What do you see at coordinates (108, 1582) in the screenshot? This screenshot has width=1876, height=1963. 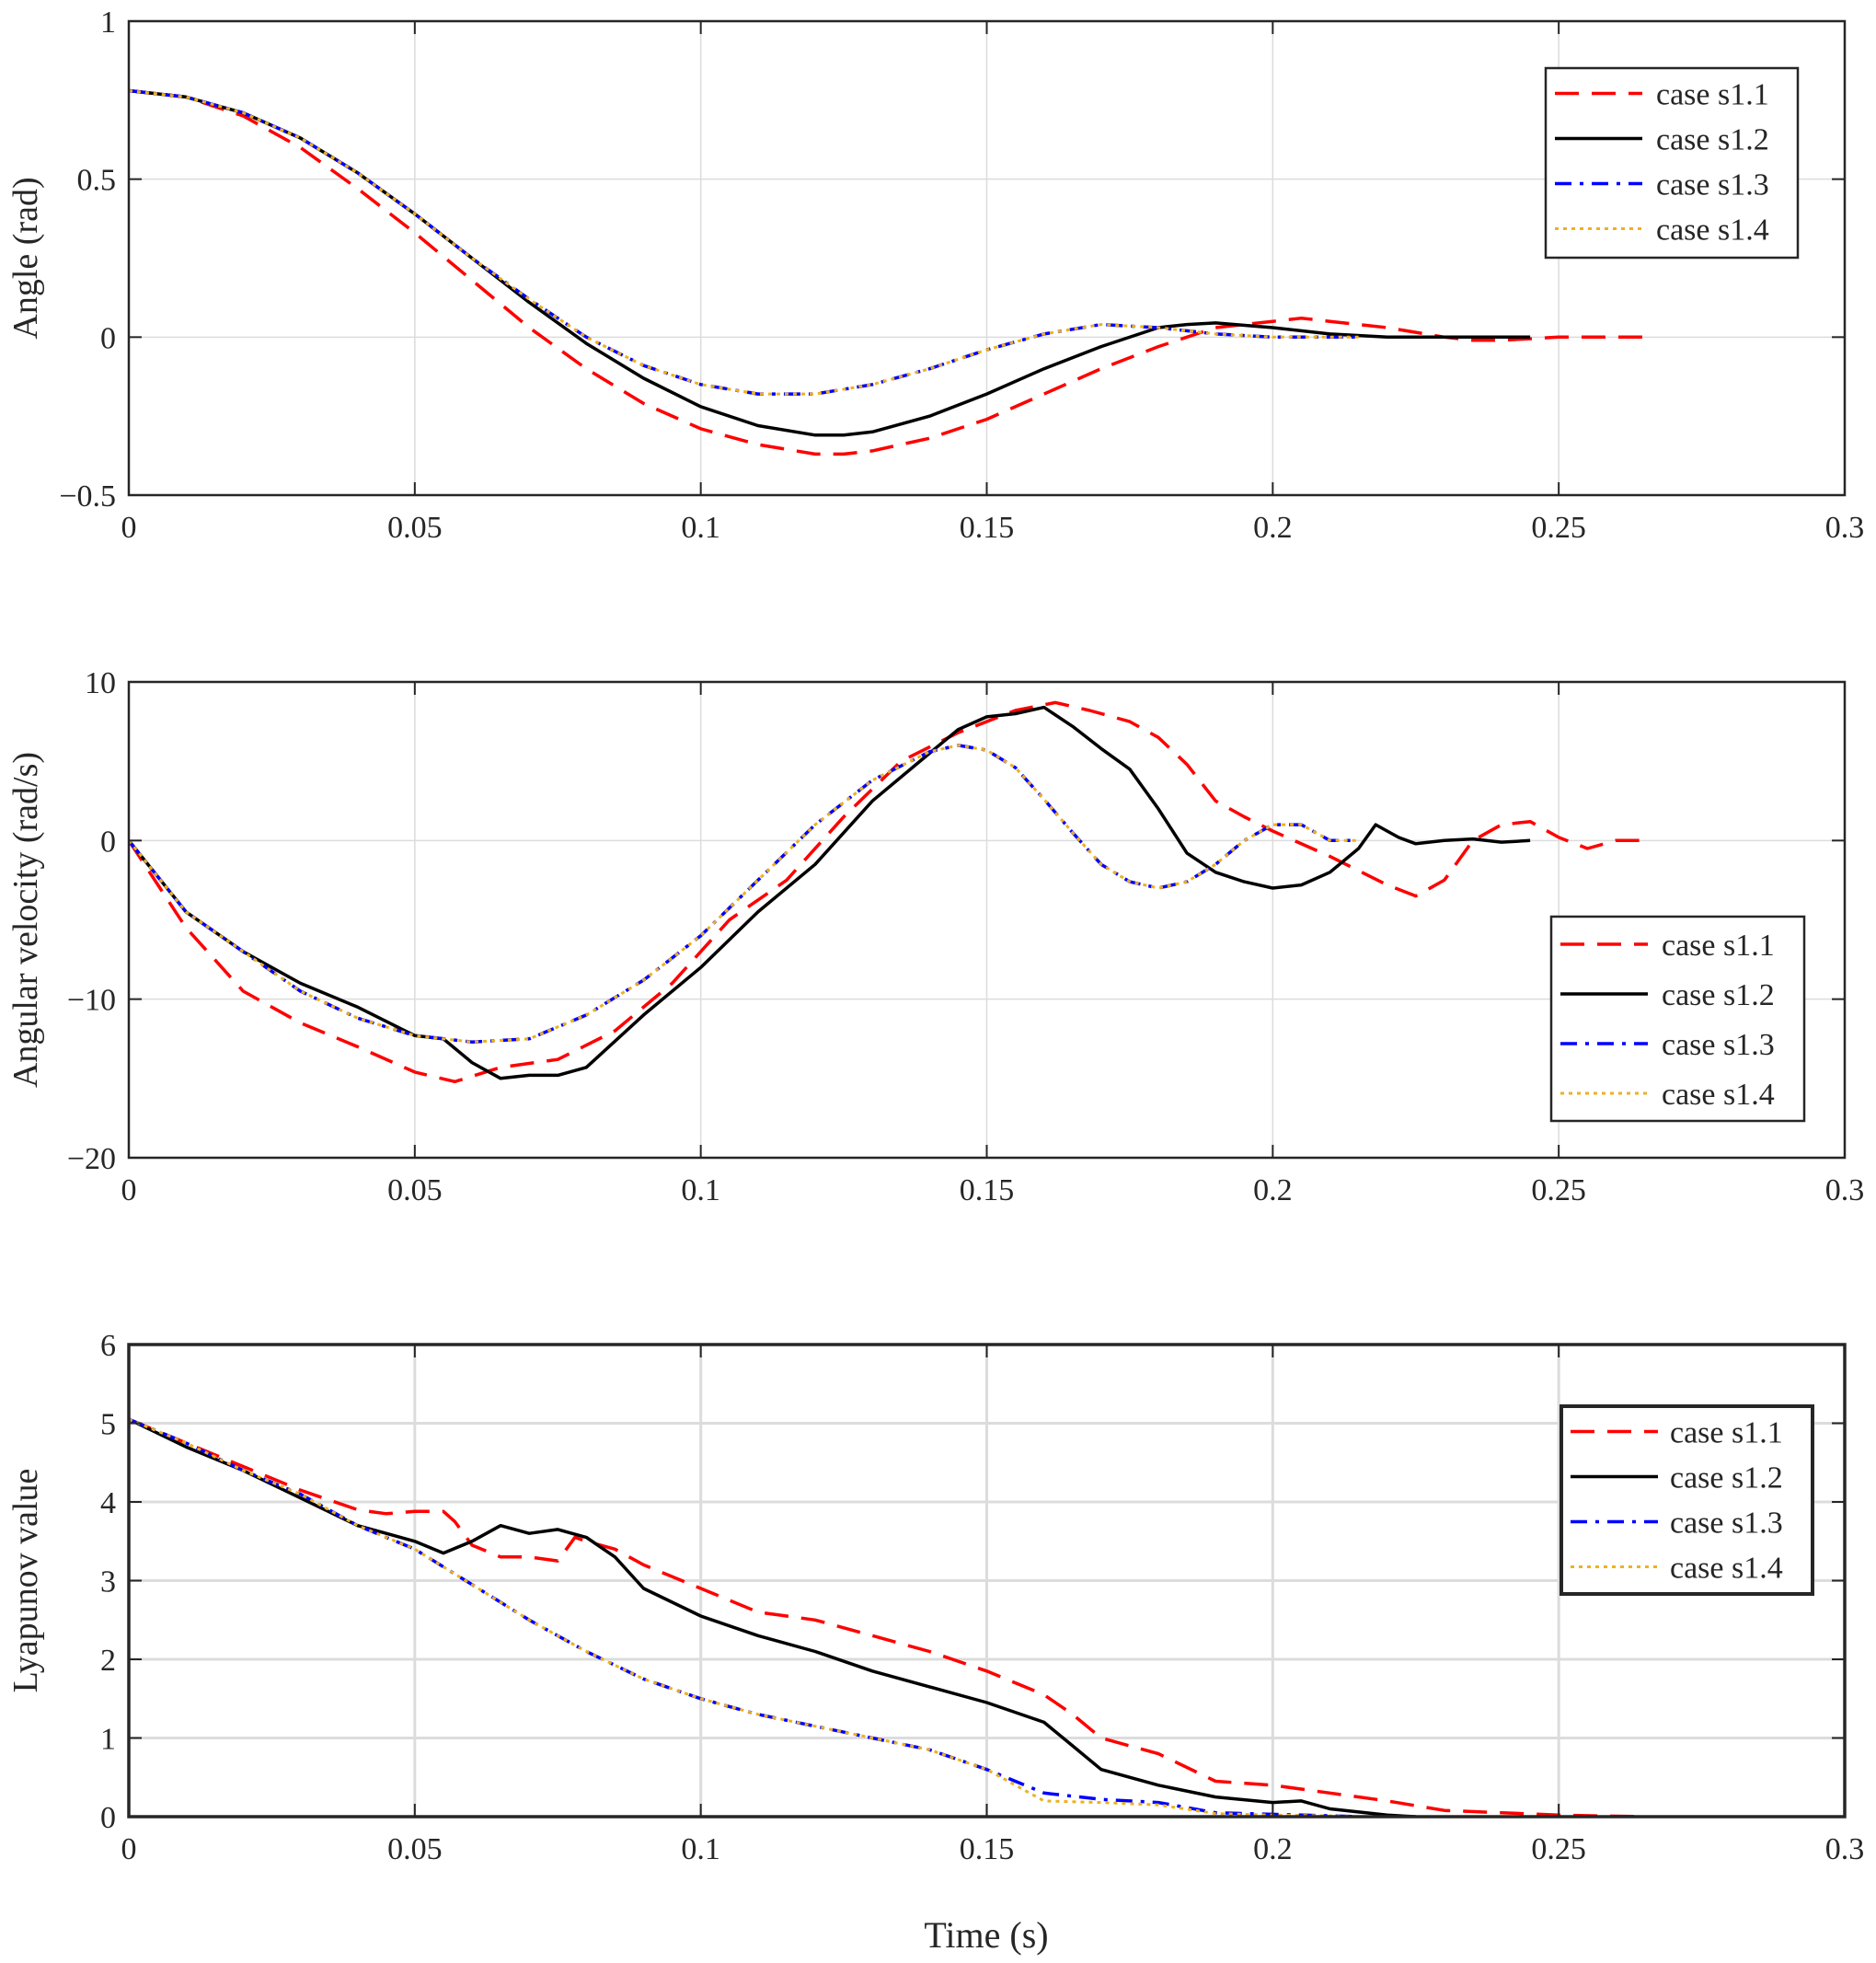 I see `y-tick-label: 3` at bounding box center [108, 1582].